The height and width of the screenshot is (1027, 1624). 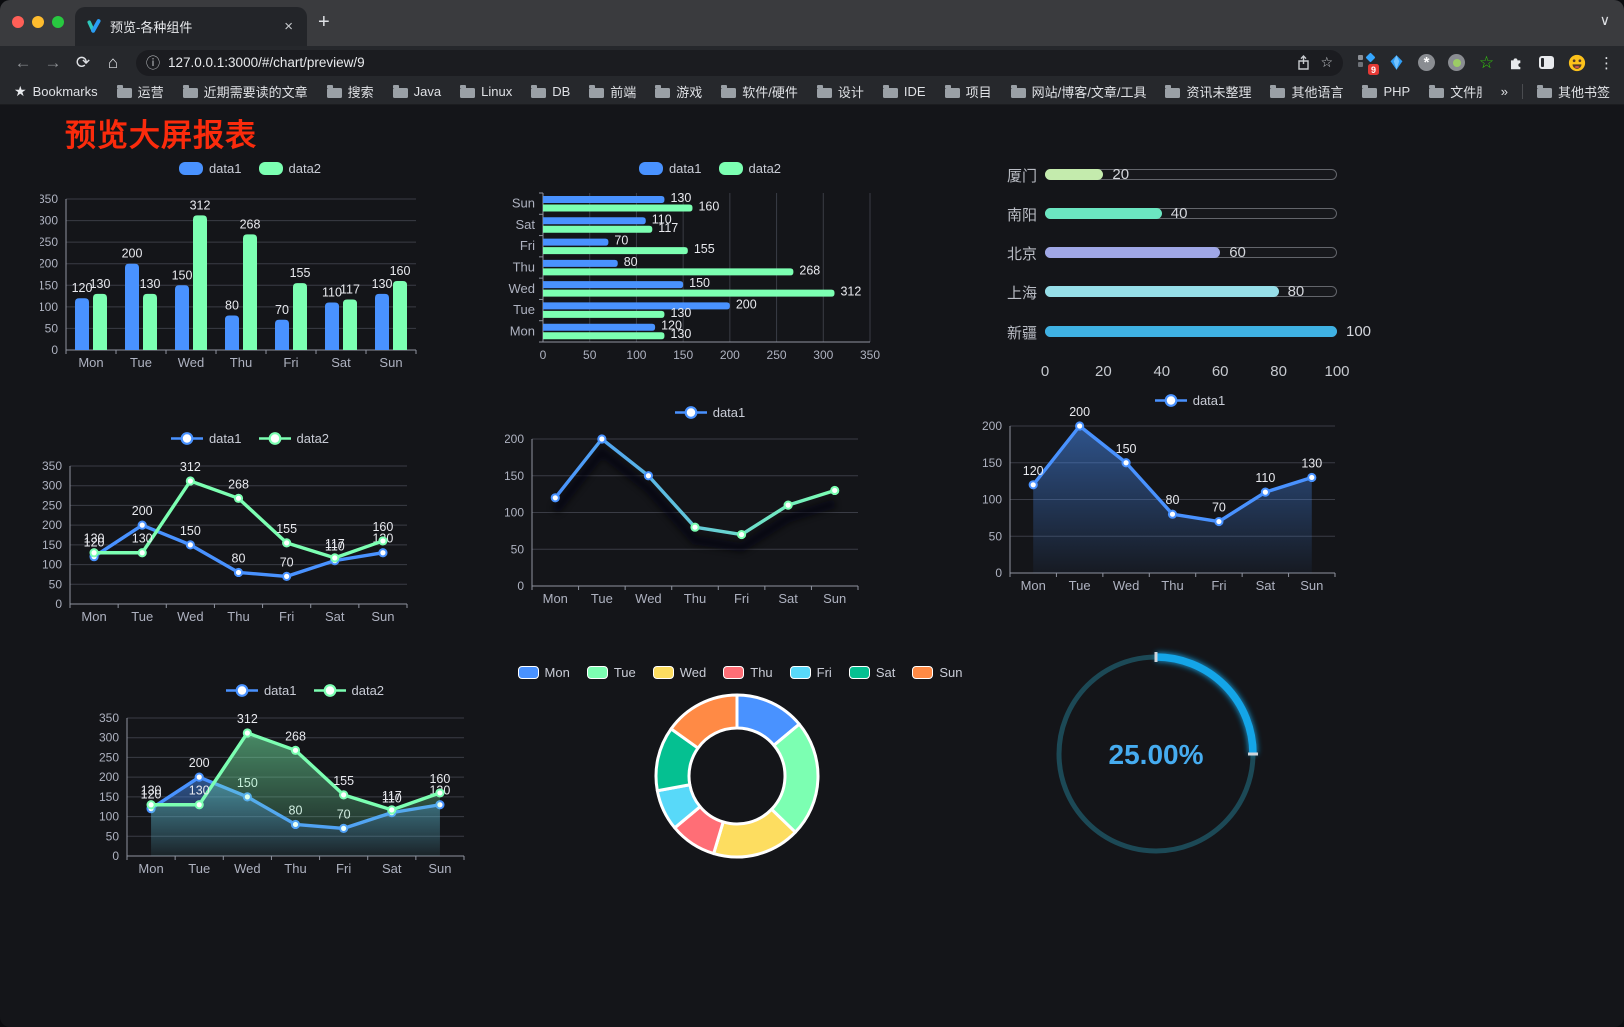 What do you see at coordinates (382, 616) in the screenshot?
I see `svg-text: Sun` at bounding box center [382, 616].